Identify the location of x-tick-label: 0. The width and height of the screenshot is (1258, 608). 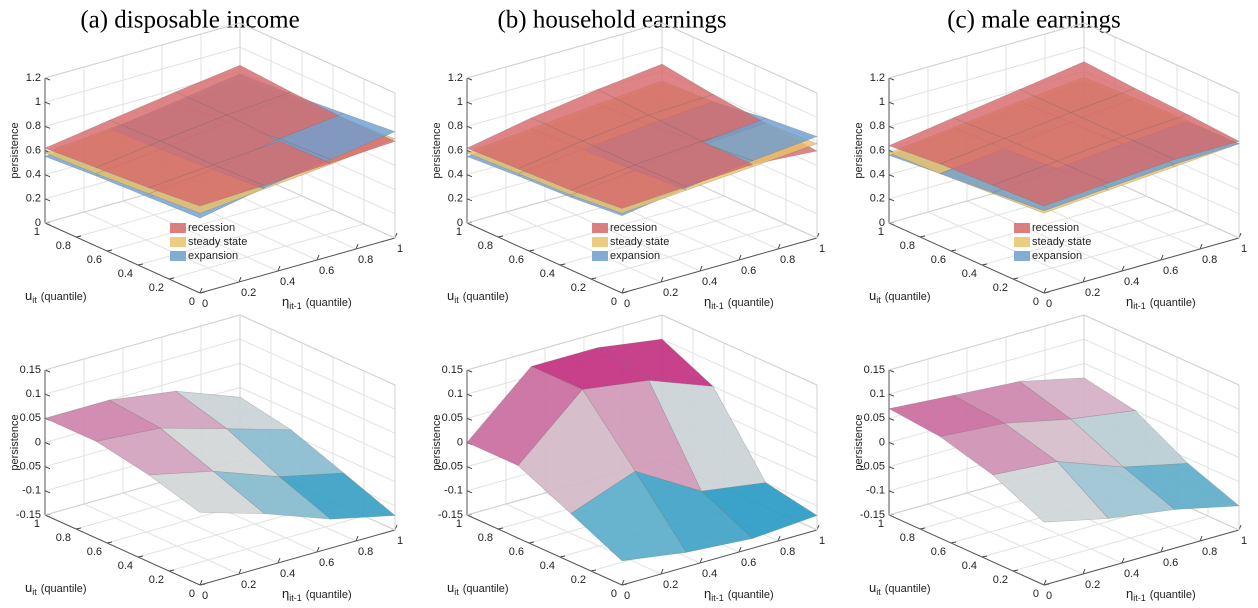
(627, 304).